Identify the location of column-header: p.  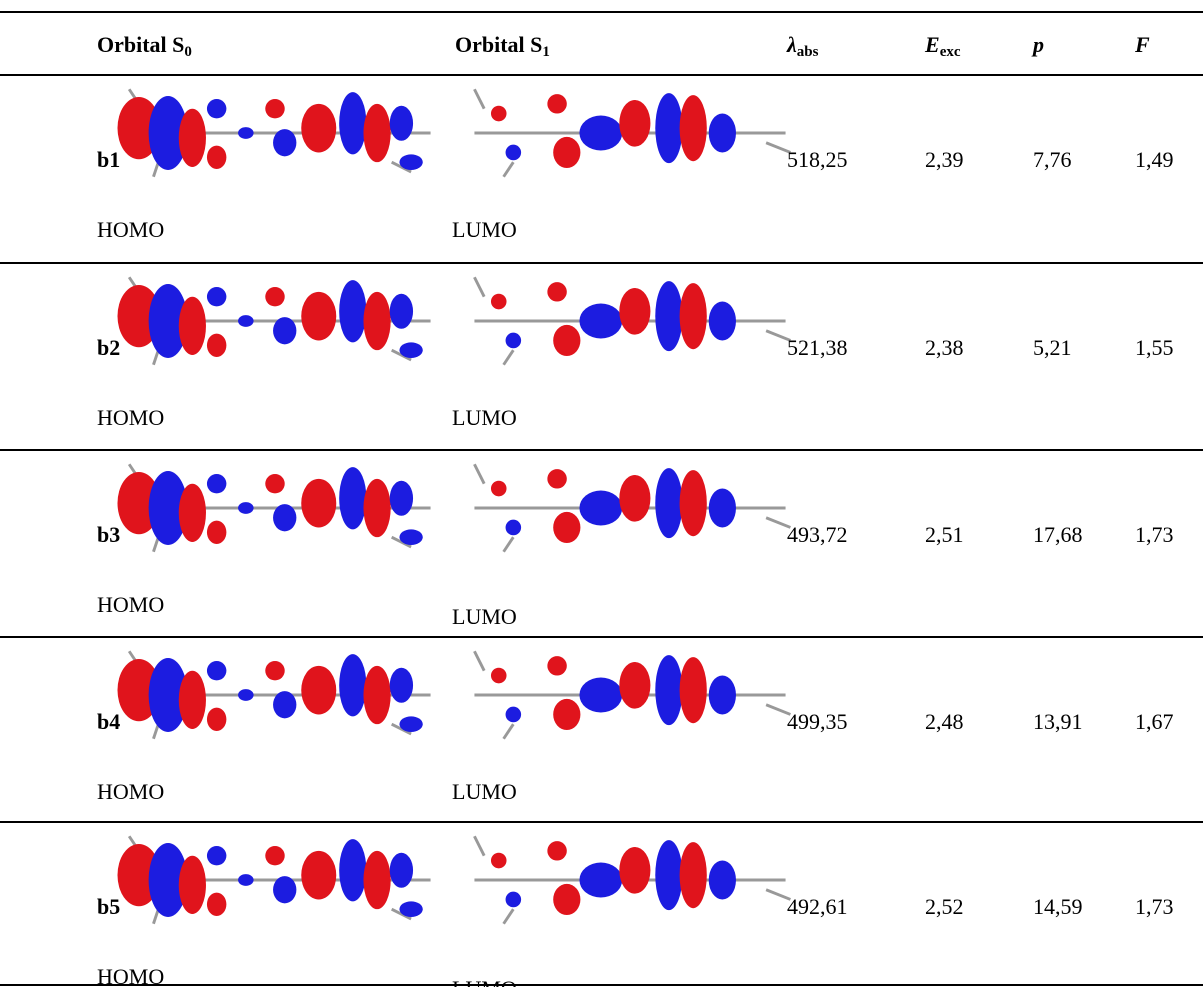
(1038, 45).